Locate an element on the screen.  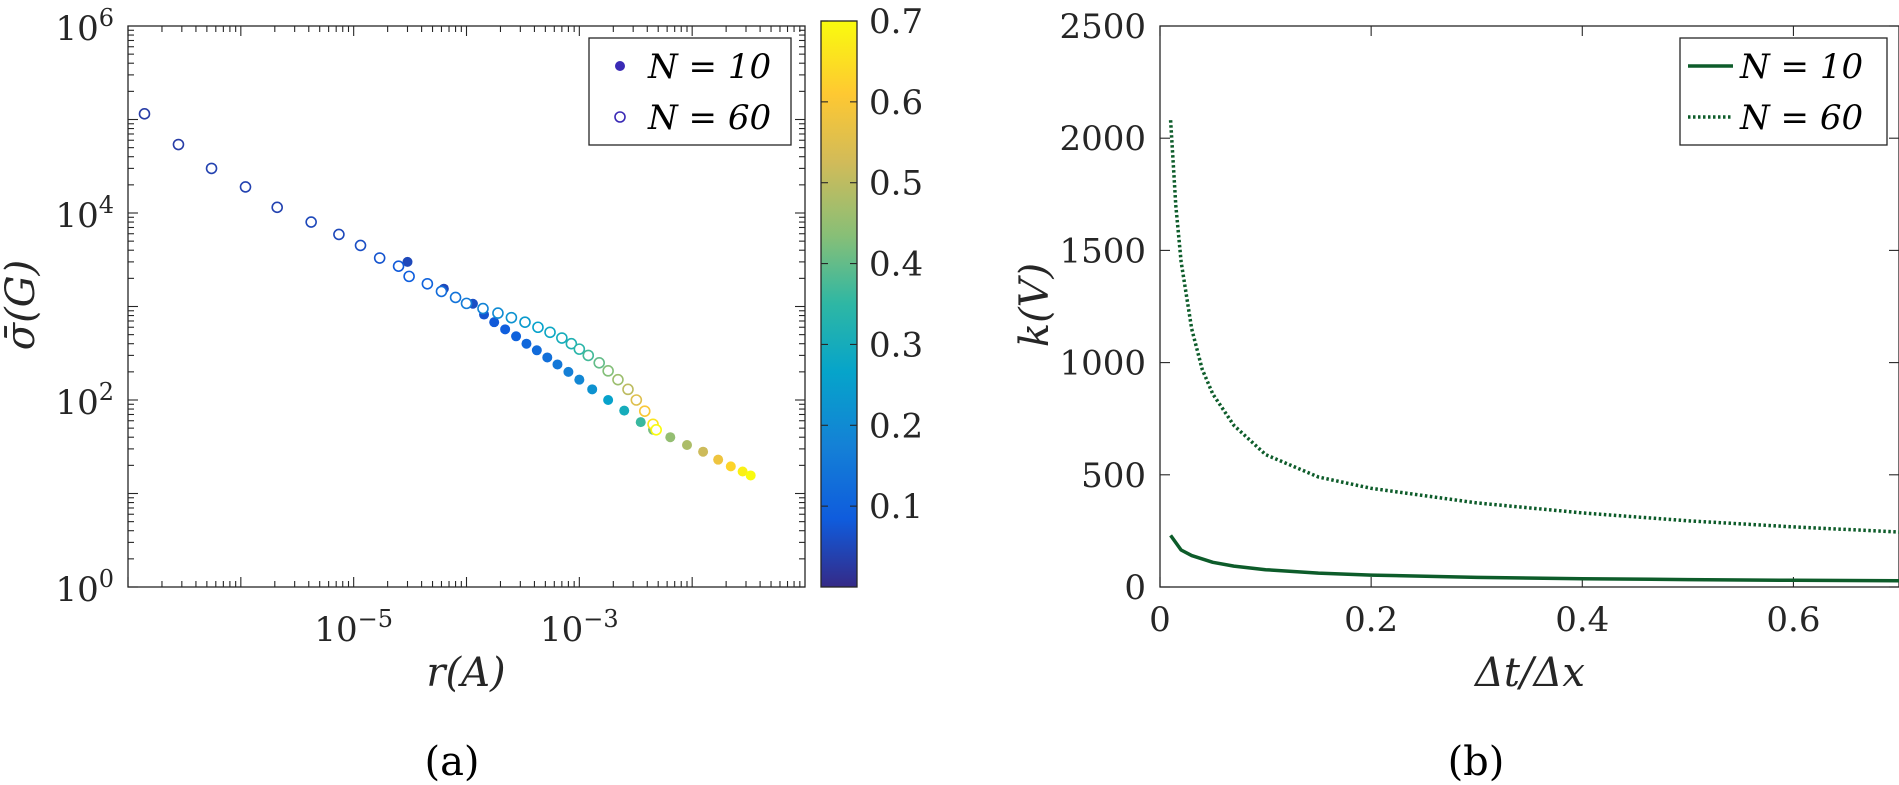
series-a-n60 is located at coordinates (400, 272).